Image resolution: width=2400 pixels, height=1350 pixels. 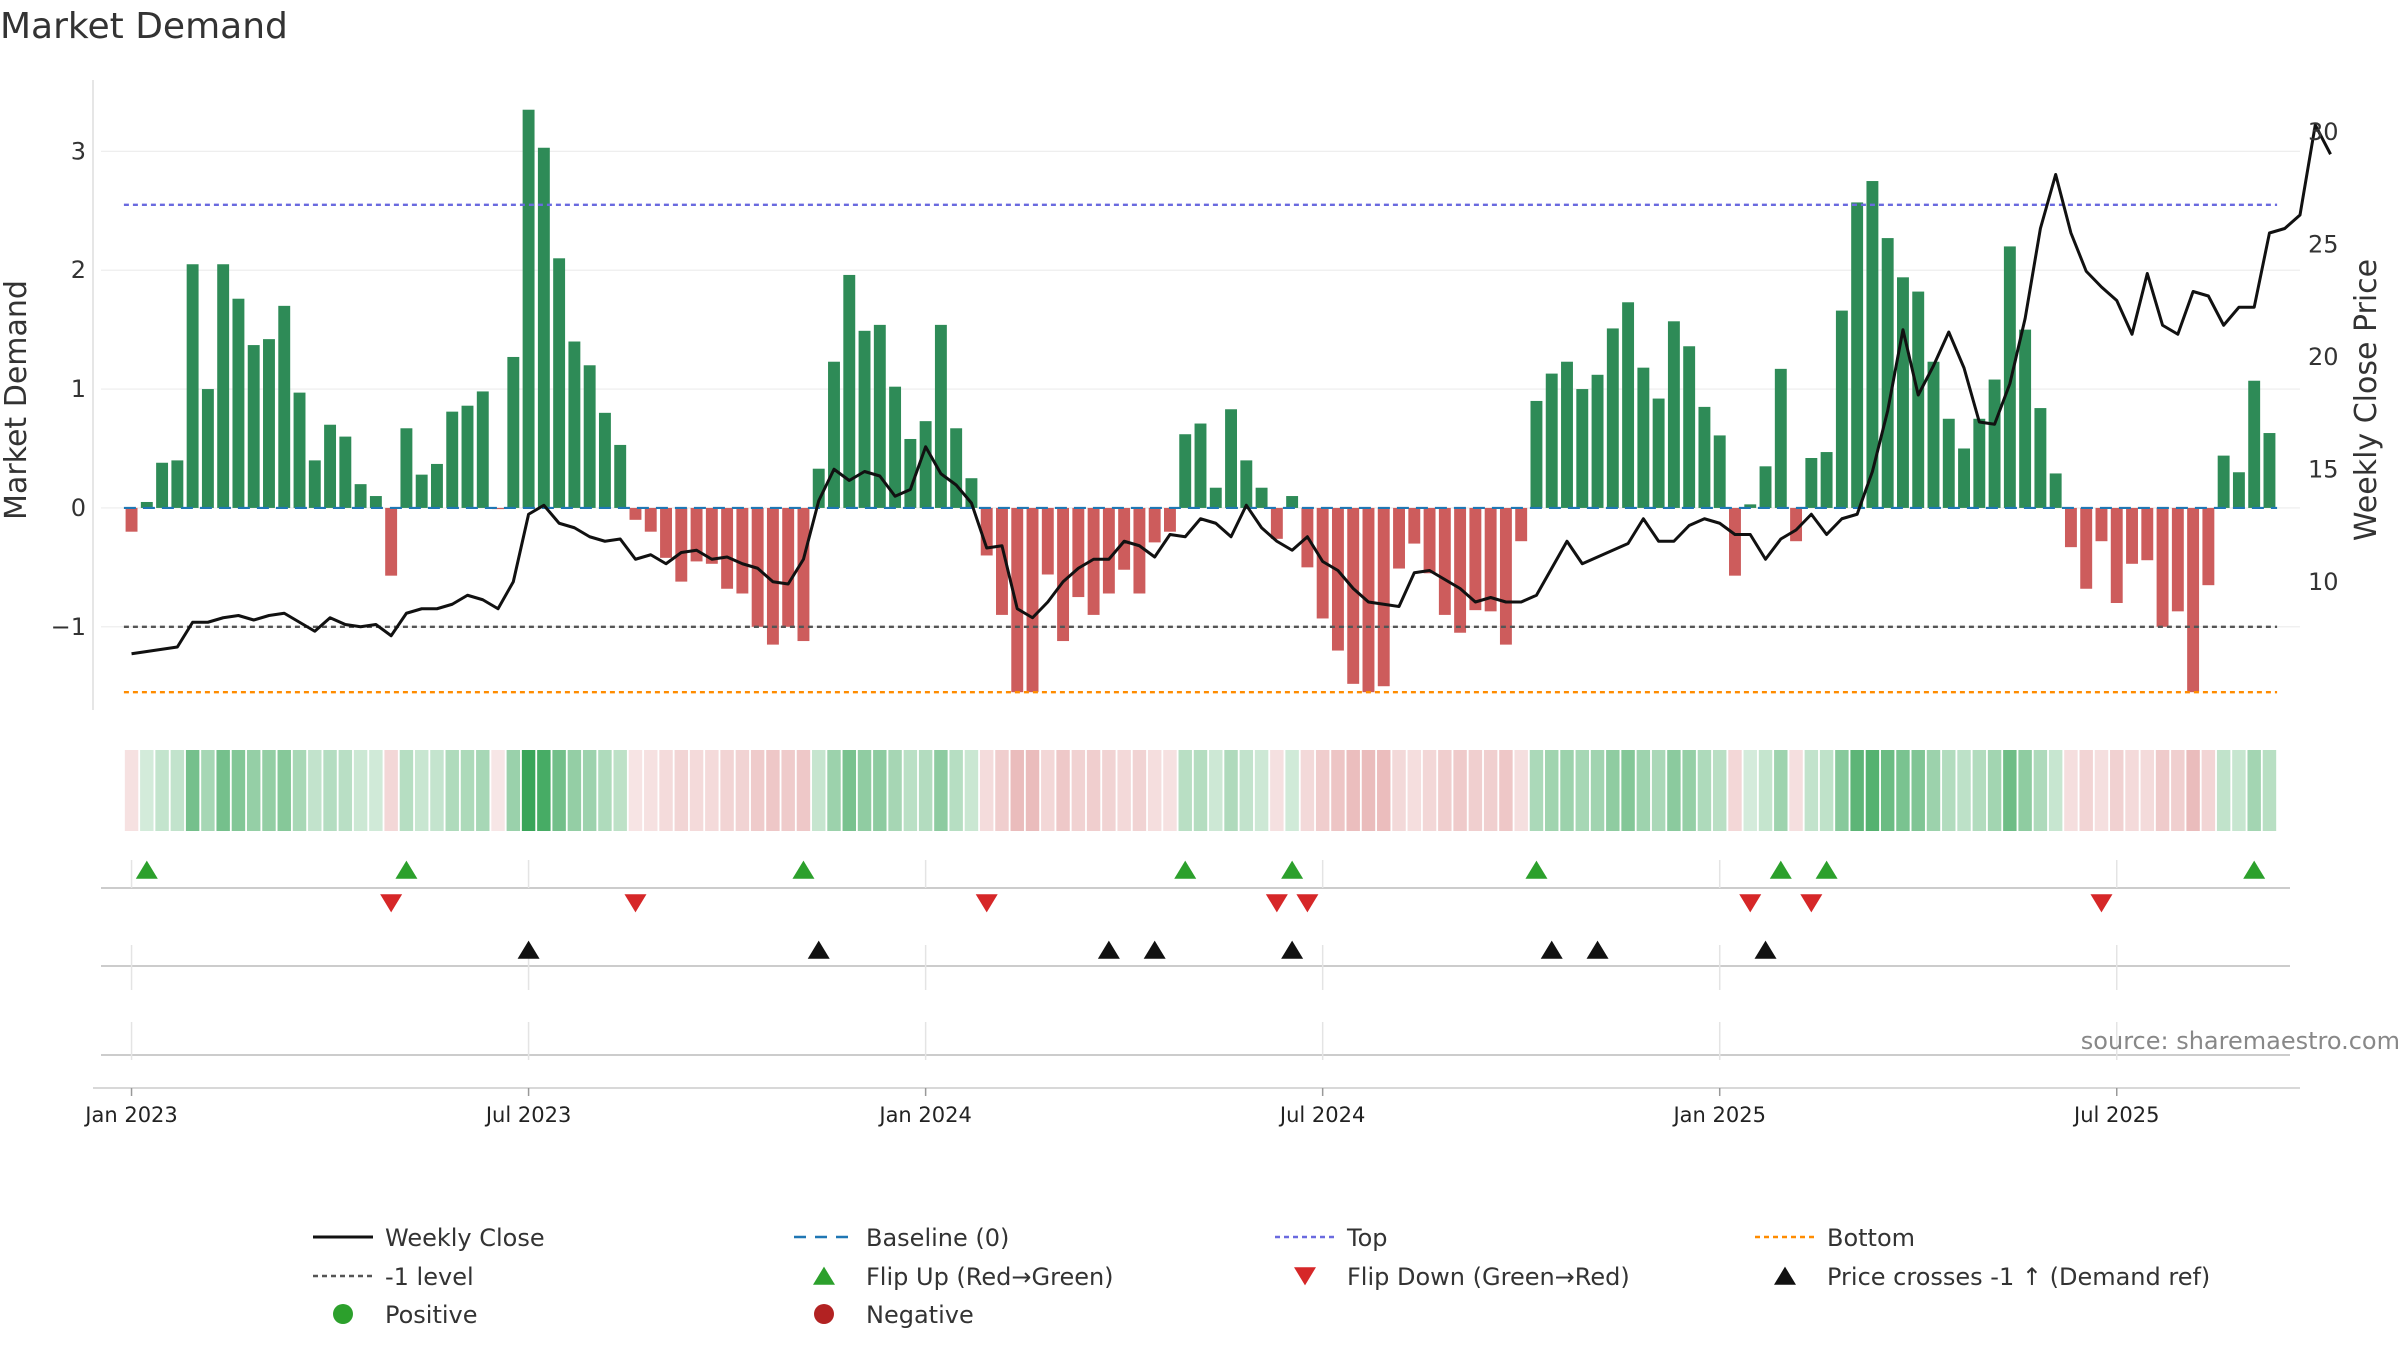 What do you see at coordinates (1718, 1115) in the screenshot?
I see `x-tick-label: Jan 2025` at bounding box center [1718, 1115].